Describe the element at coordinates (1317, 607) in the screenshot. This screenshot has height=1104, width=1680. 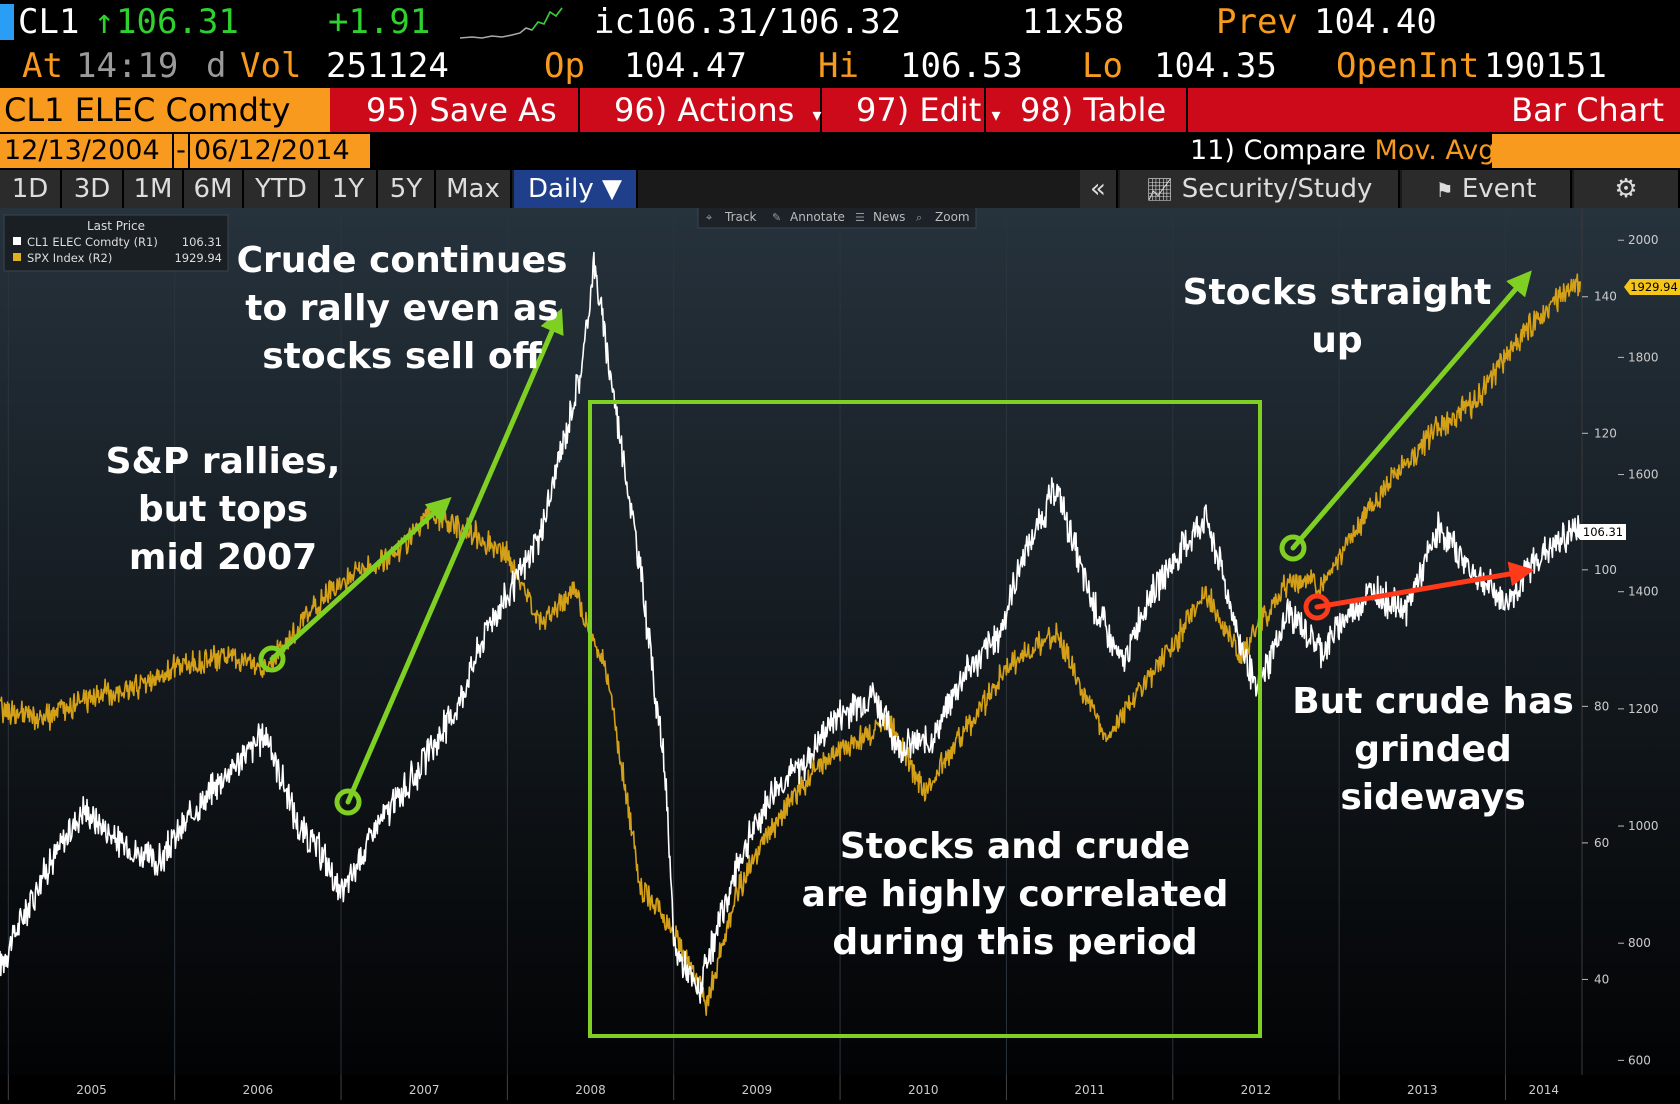
I see `crude-sideways-arrow-start` at that location.